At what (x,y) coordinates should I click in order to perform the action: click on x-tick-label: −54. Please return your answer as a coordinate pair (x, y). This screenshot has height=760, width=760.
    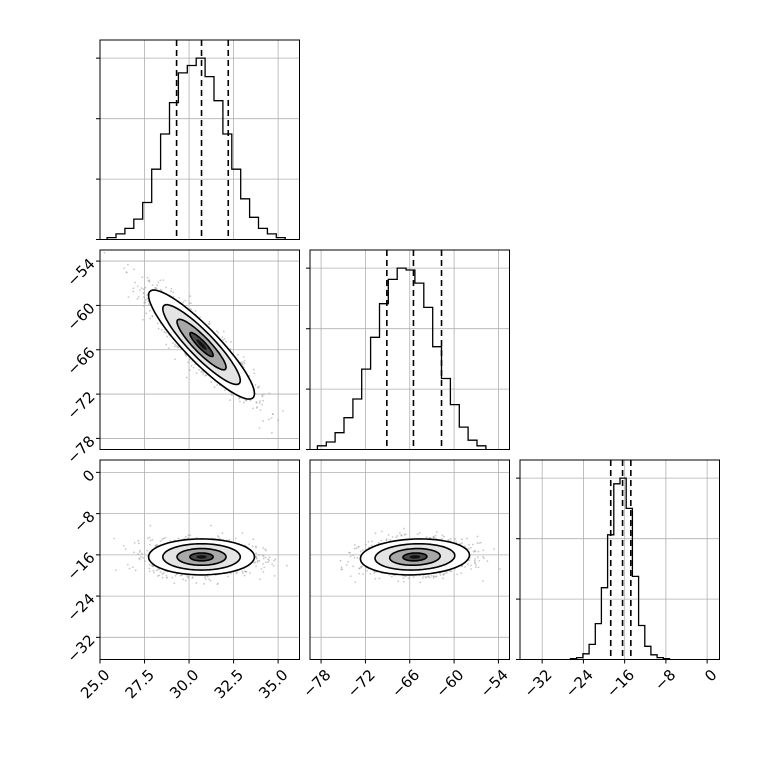
    Looking at the image, I should click on (494, 683).